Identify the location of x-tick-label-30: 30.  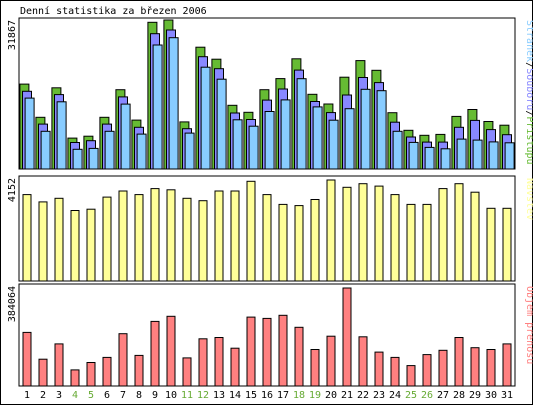
(491, 395).